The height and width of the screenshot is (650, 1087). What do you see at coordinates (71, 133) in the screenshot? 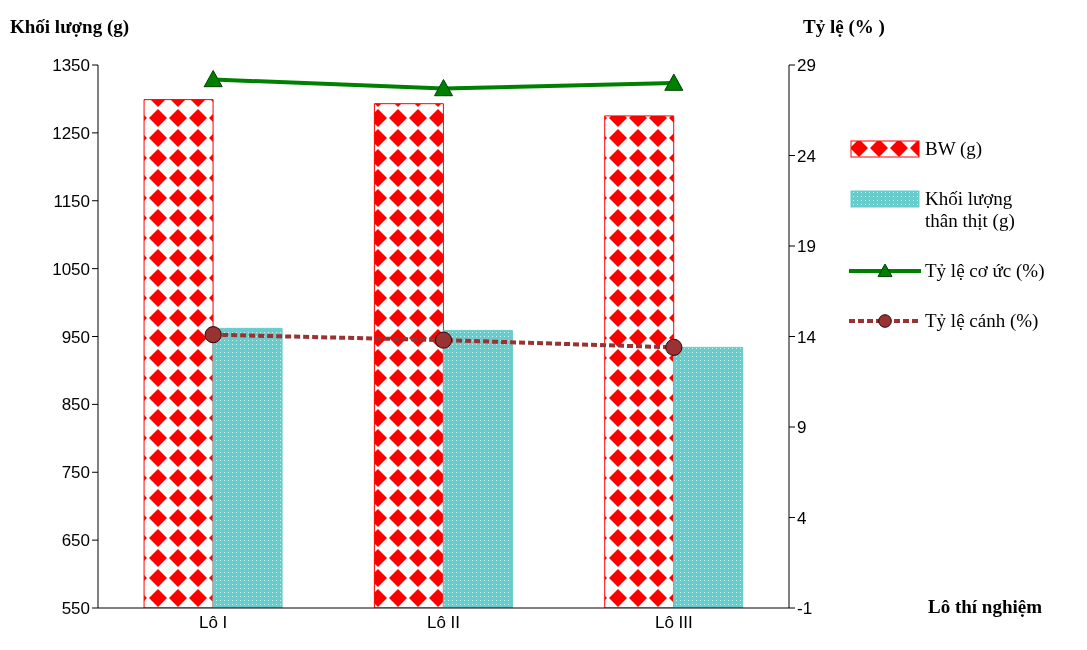
I see `y-tick-label: 1250` at bounding box center [71, 133].